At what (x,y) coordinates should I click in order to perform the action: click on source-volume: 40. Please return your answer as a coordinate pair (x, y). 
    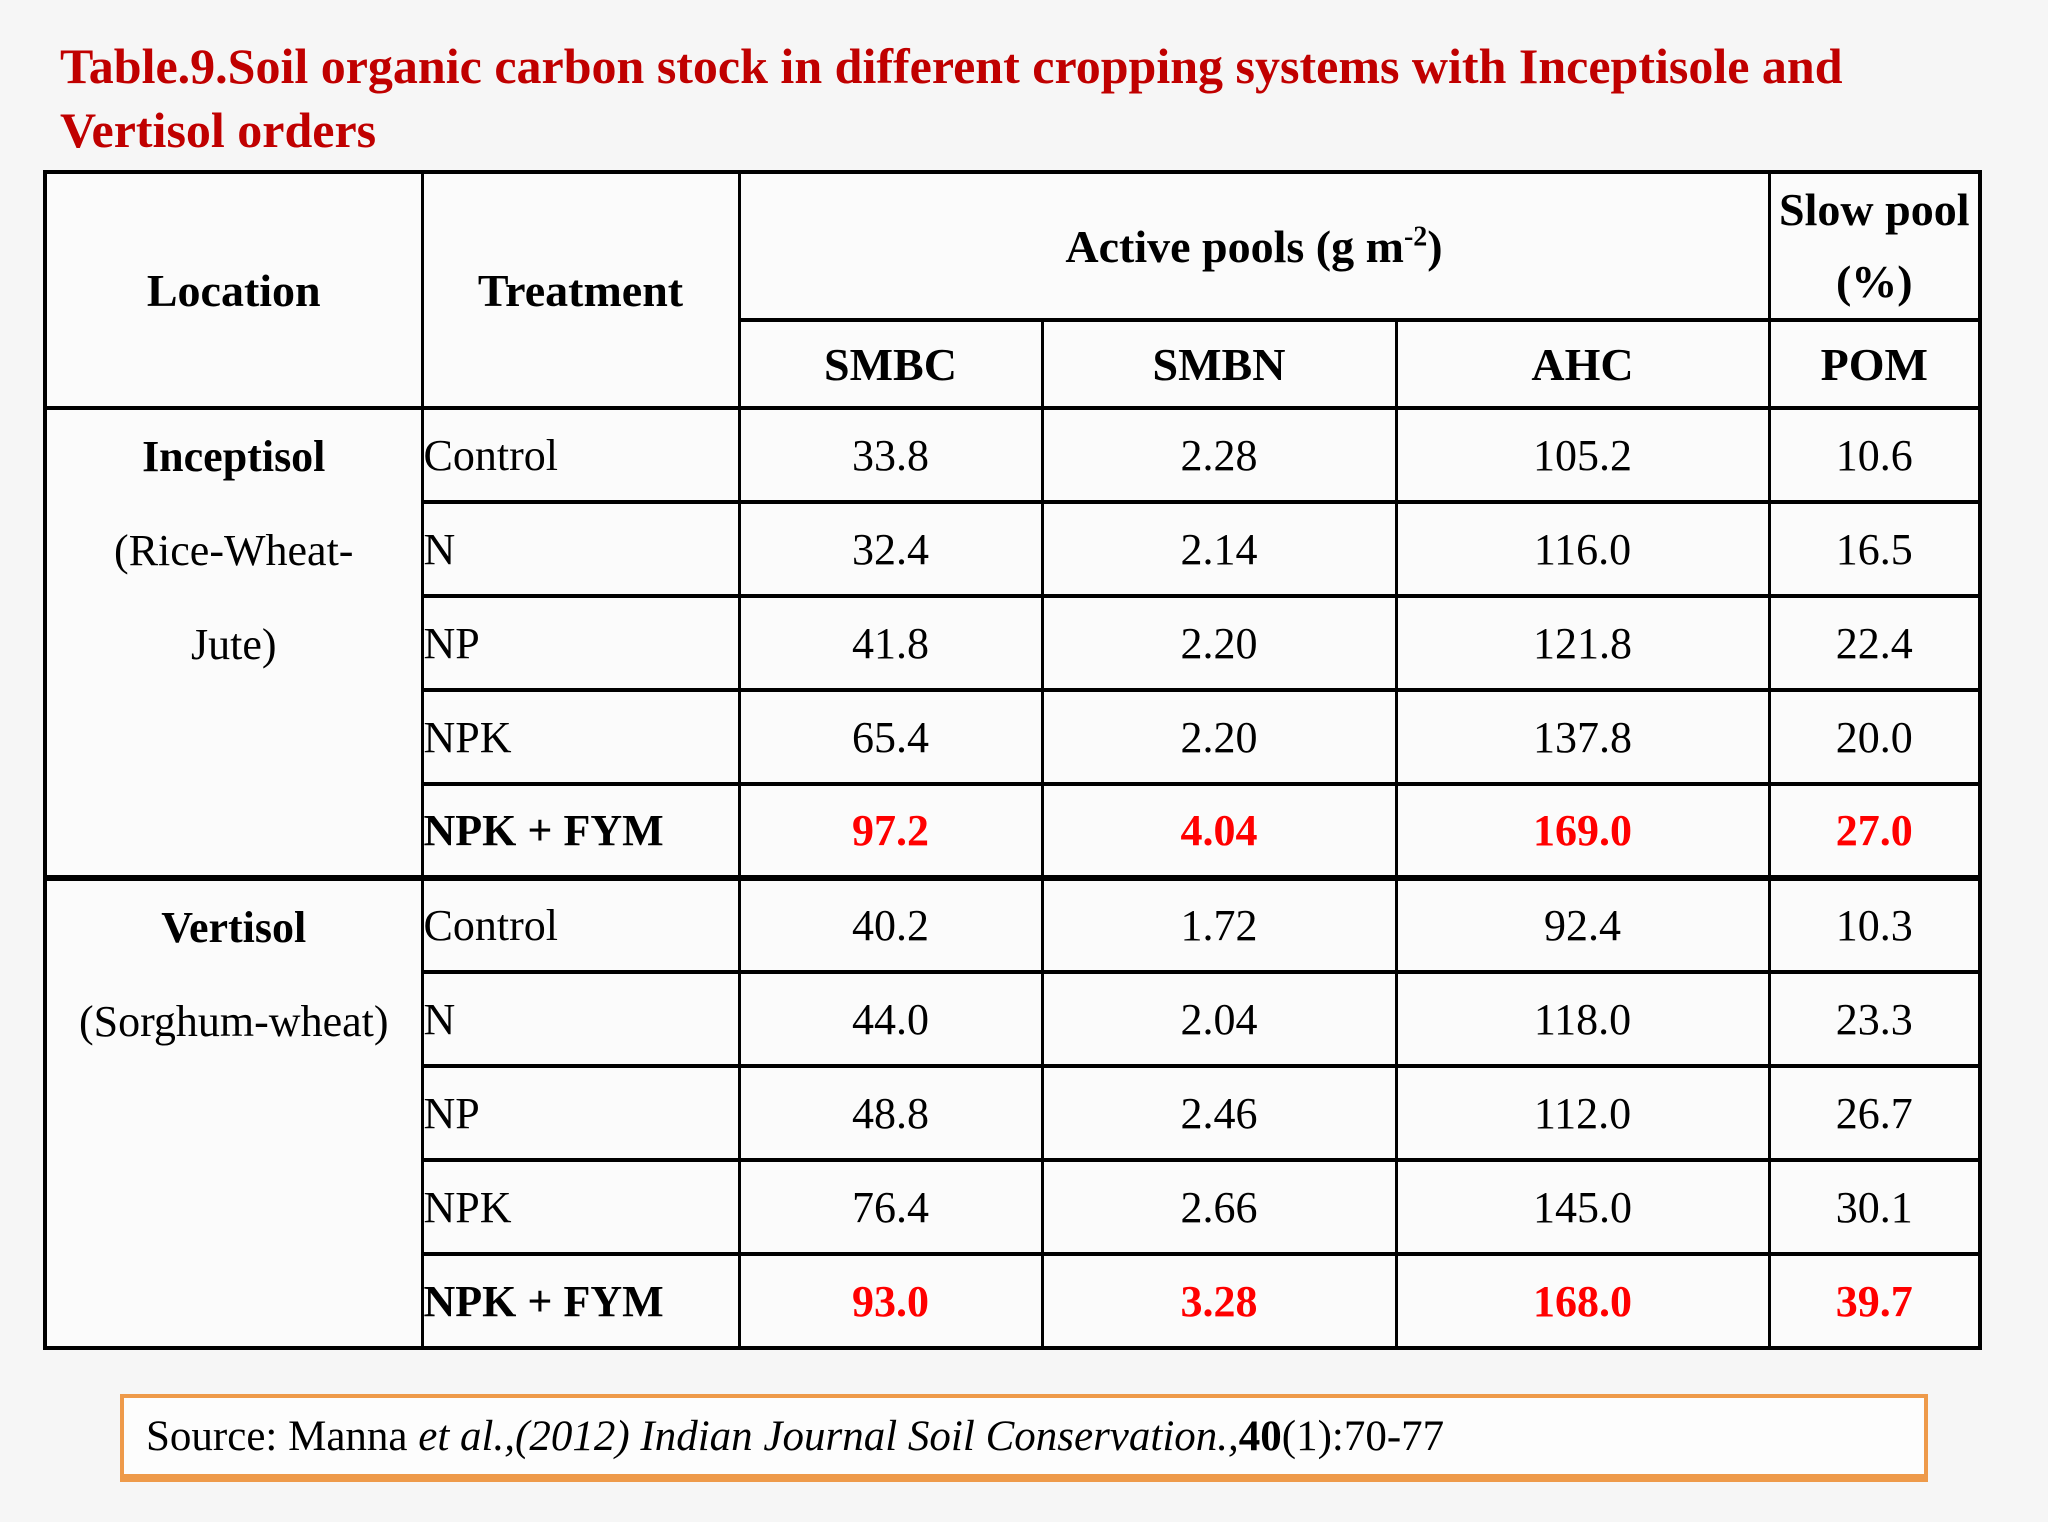
    Looking at the image, I should click on (1260, 1436).